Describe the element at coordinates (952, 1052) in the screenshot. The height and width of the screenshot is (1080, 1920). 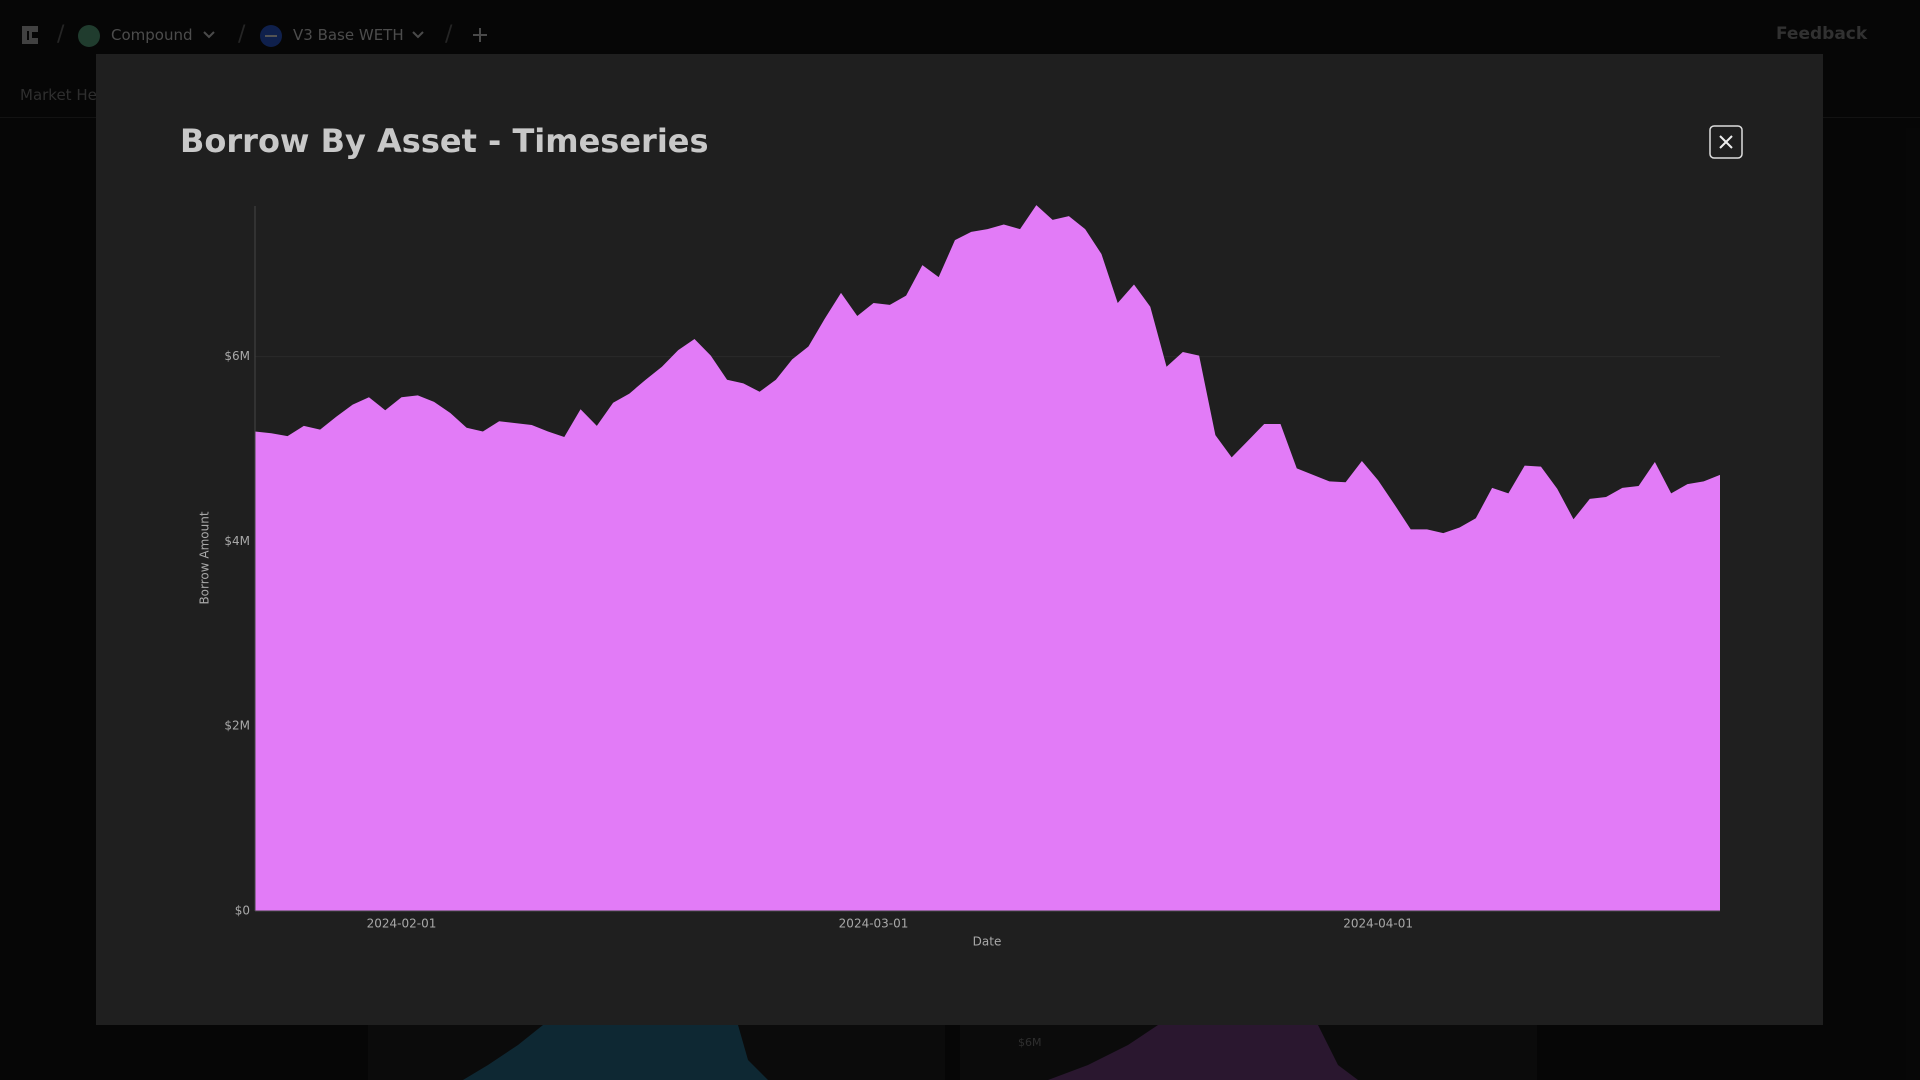
I see `background-charts: $6M` at that location.